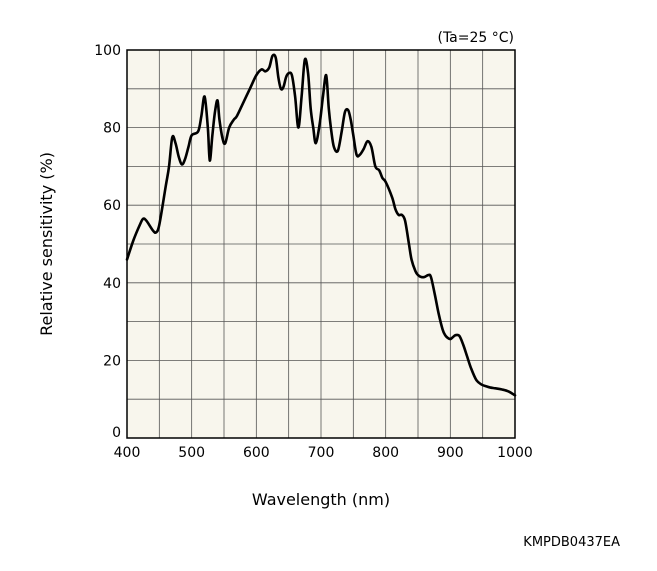  Describe the element at coordinates (321, 499) in the screenshot. I see `x-axis-title: Wavelength (nm)` at that location.